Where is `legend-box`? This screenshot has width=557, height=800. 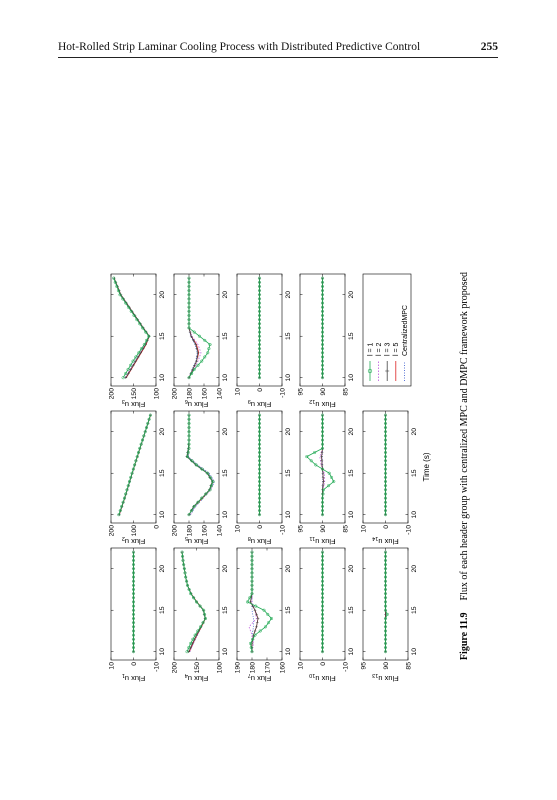
legend-box is located at coordinates (387, 330).